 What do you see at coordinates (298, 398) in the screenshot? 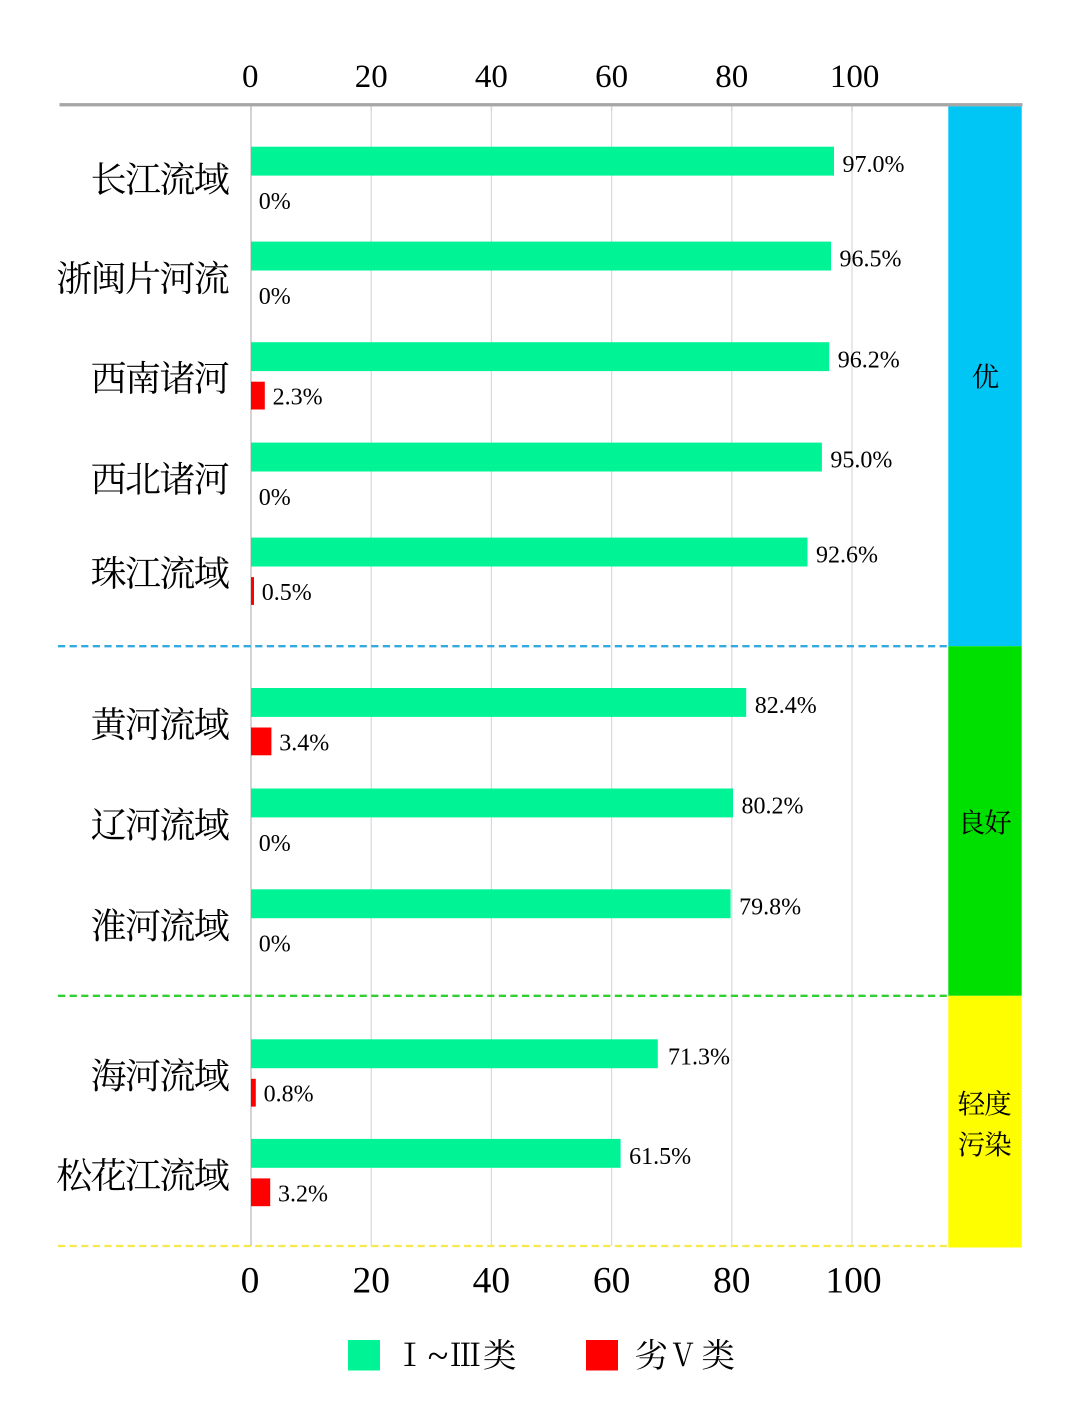
I see `svg-text: 2.3%` at bounding box center [298, 398].